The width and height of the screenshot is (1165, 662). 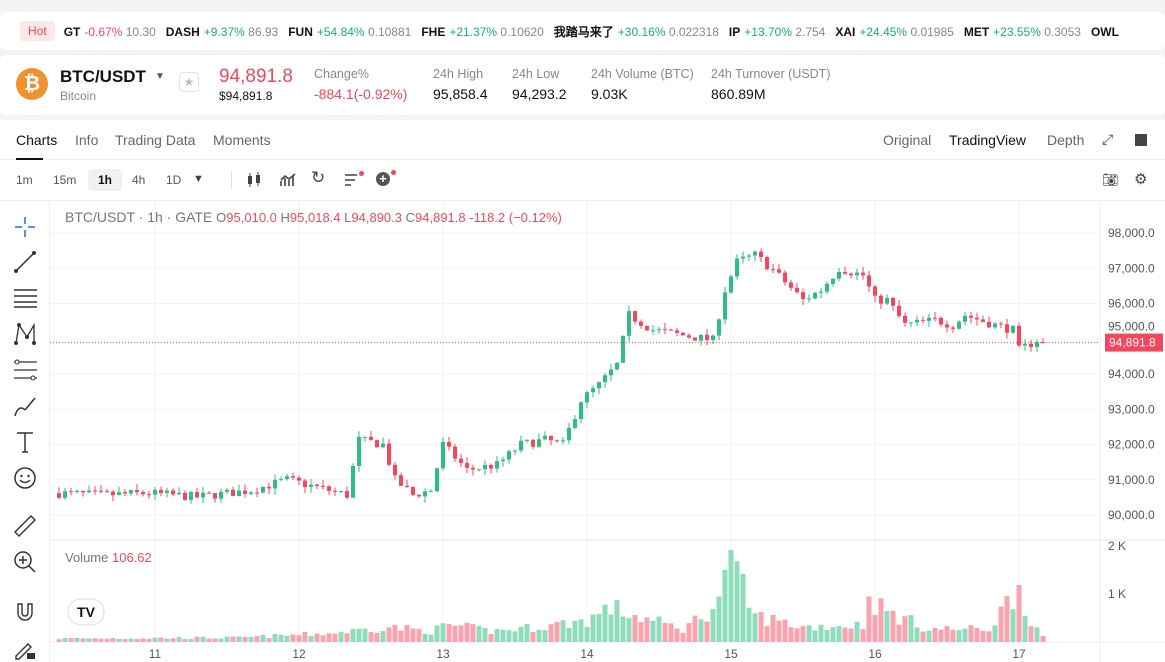 I want to click on volume-value: 106.62, so click(x=132, y=557).